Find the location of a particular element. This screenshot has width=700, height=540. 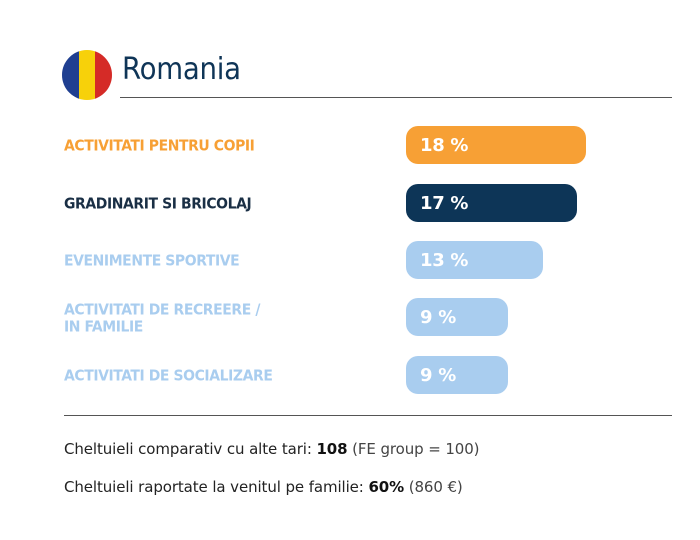

bar: 17 % is located at coordinates (492, 203).